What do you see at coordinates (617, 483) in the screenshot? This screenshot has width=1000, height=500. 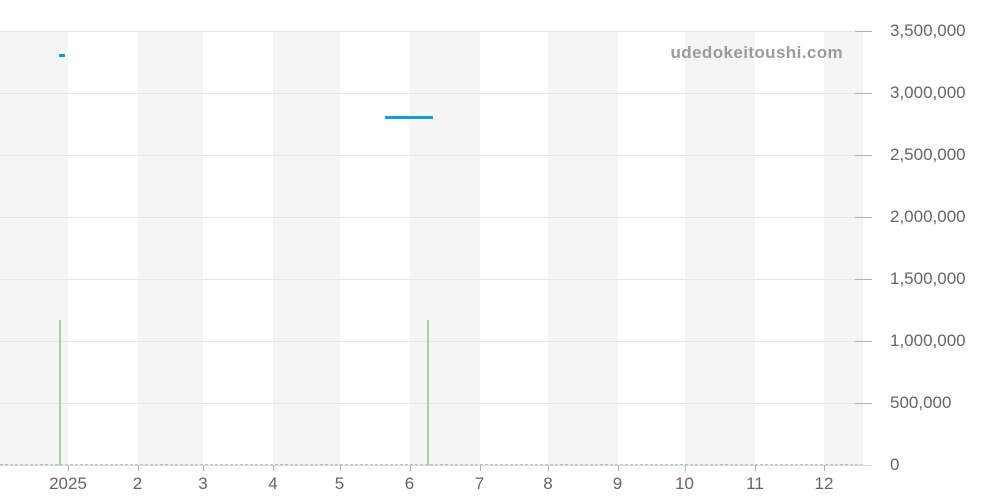 I see `x-axis-label: 9` at bounding box center [617, 483].